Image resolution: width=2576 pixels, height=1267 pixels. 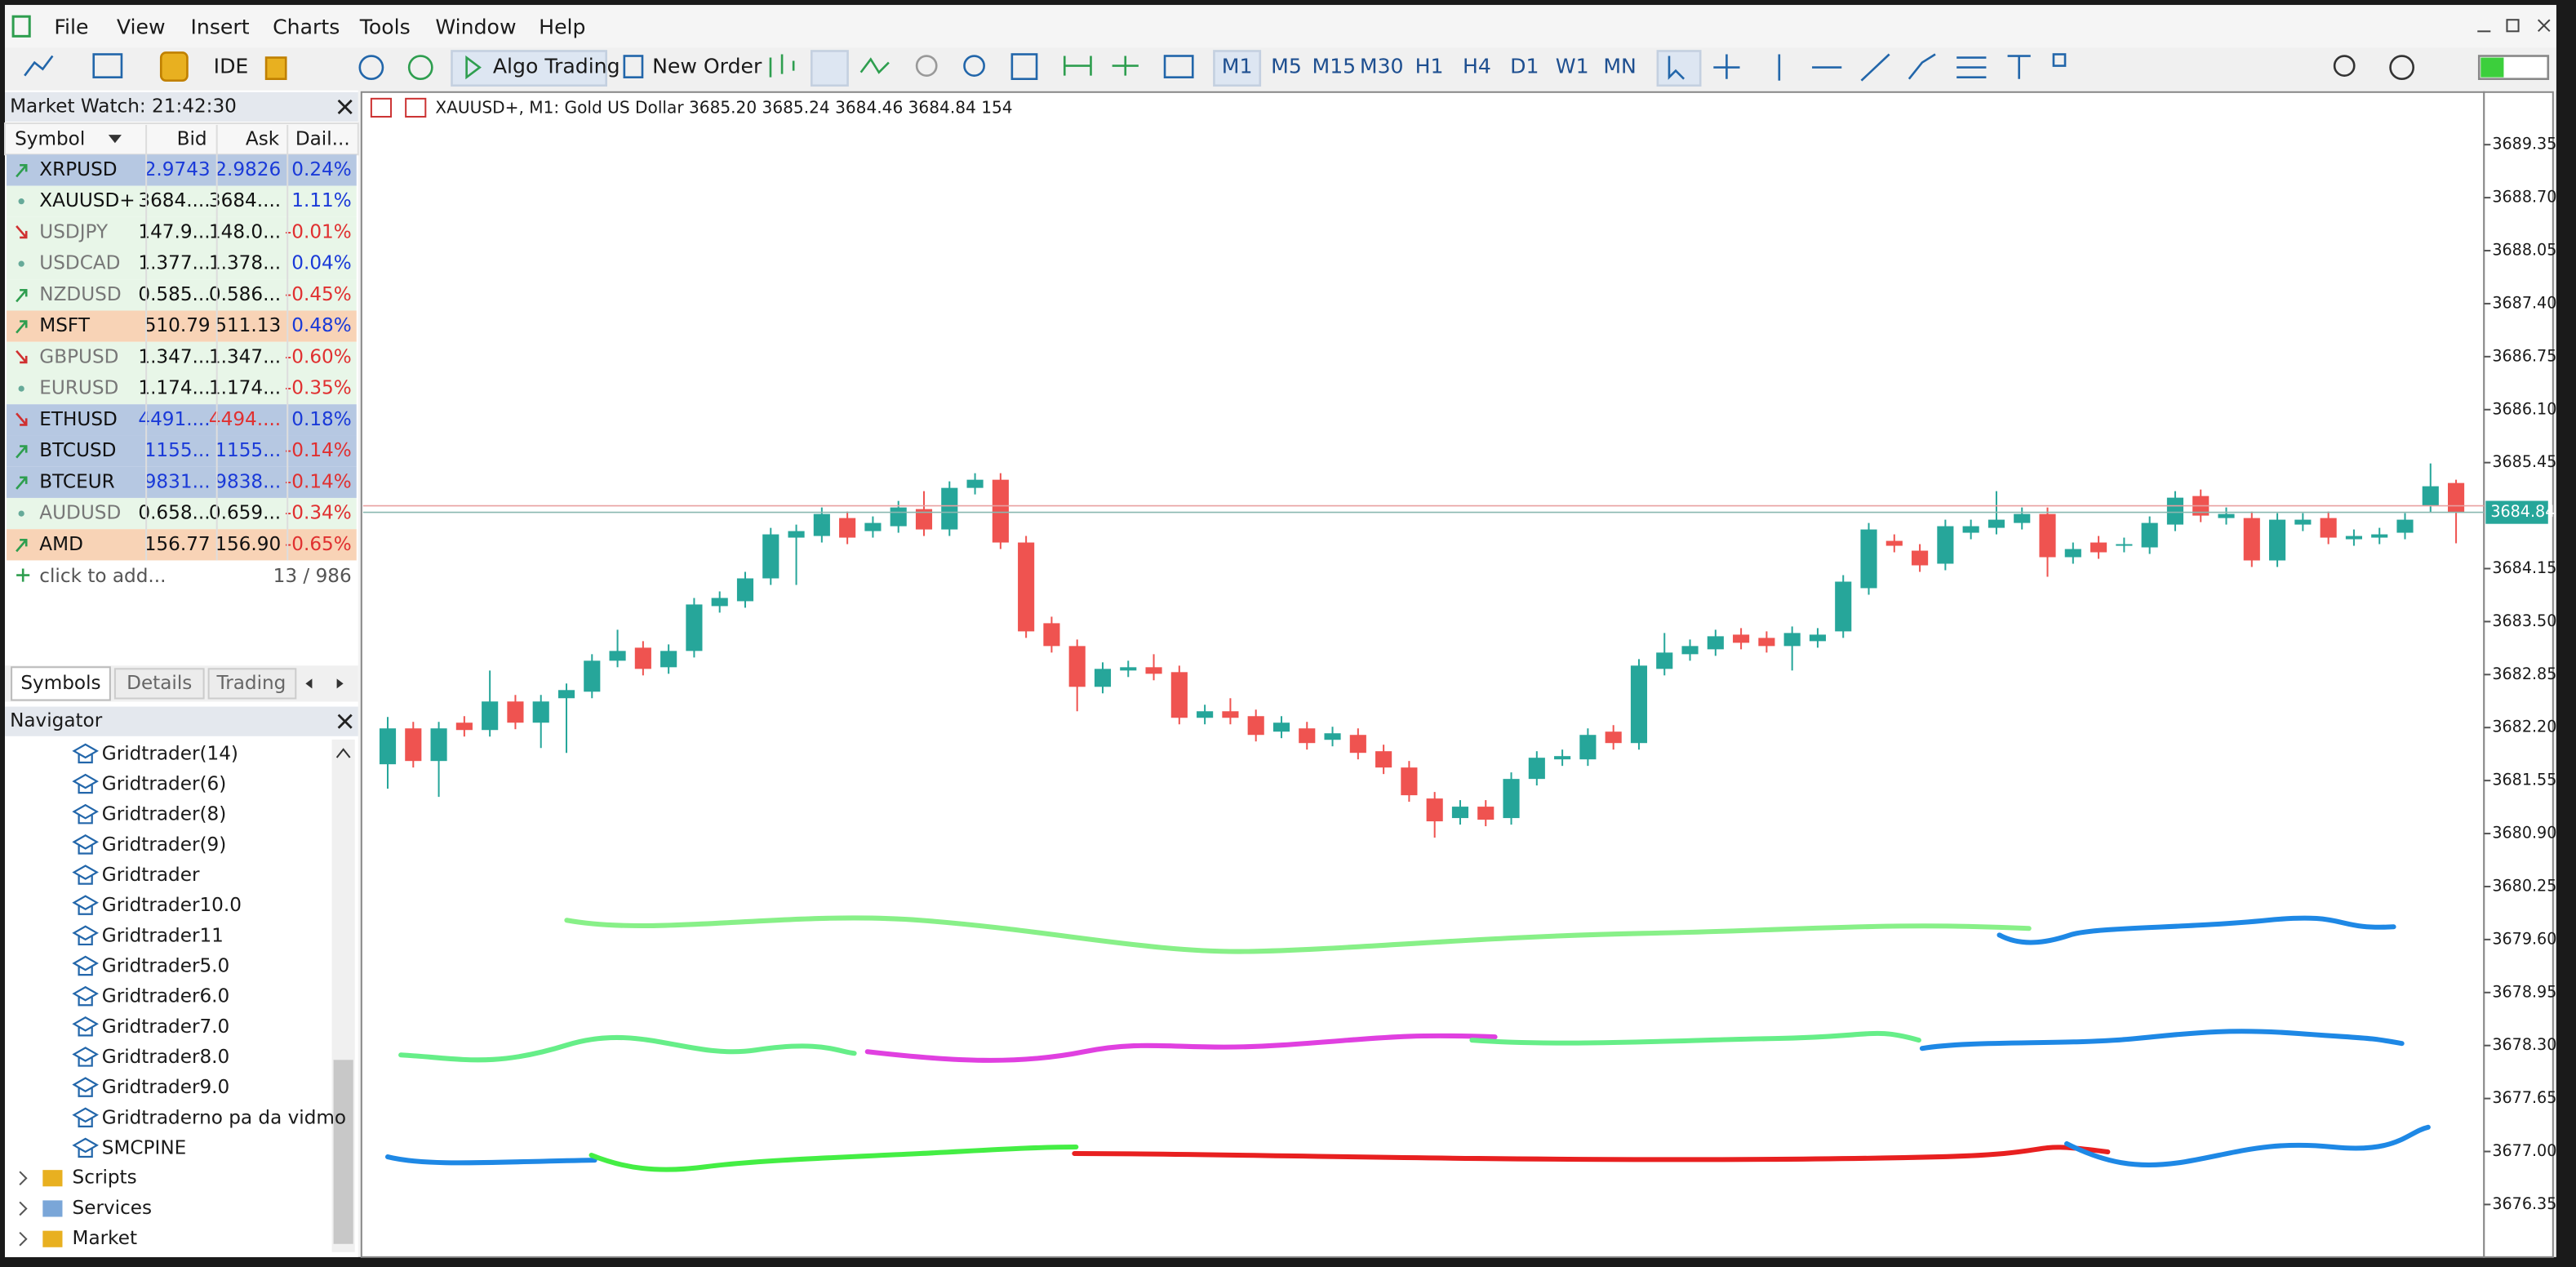 I want to click on navigator-item: Gridtrader(8), so click(x=164, y=814).